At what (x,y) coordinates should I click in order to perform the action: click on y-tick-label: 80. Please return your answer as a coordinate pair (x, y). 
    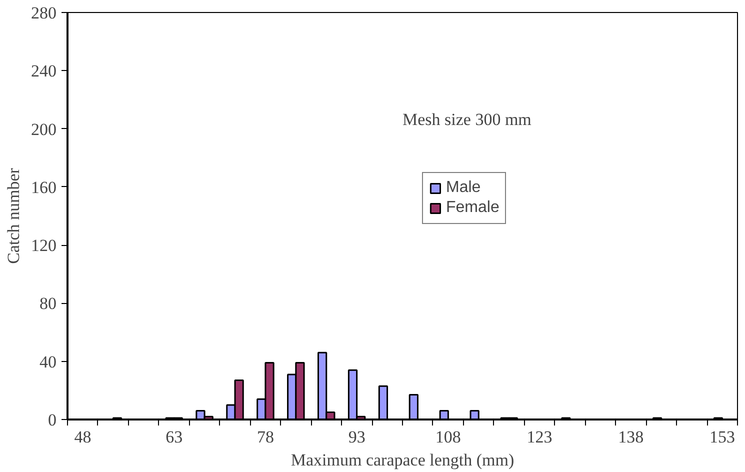
    Looking at the image, I should click on (48, 304).